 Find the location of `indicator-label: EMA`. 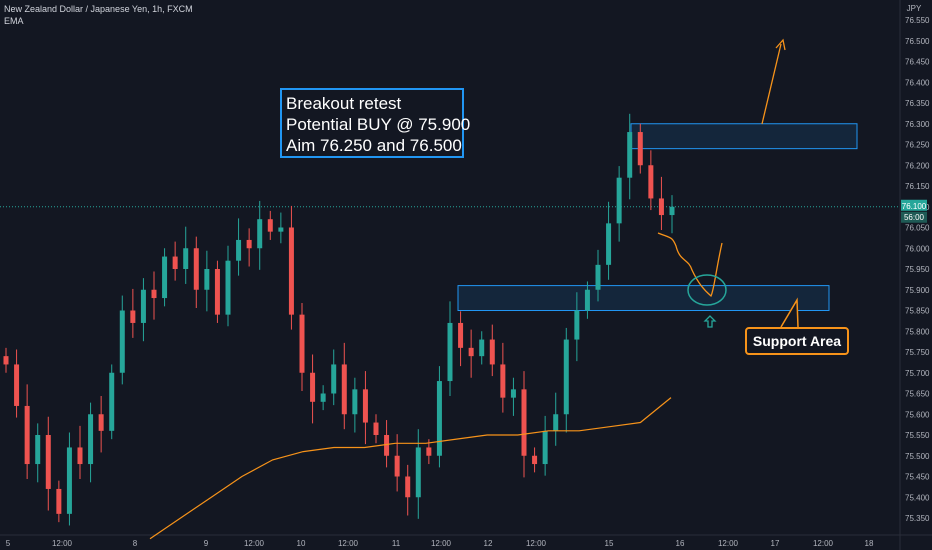

indicator-label: EMA is located at coordinates (14, 21).